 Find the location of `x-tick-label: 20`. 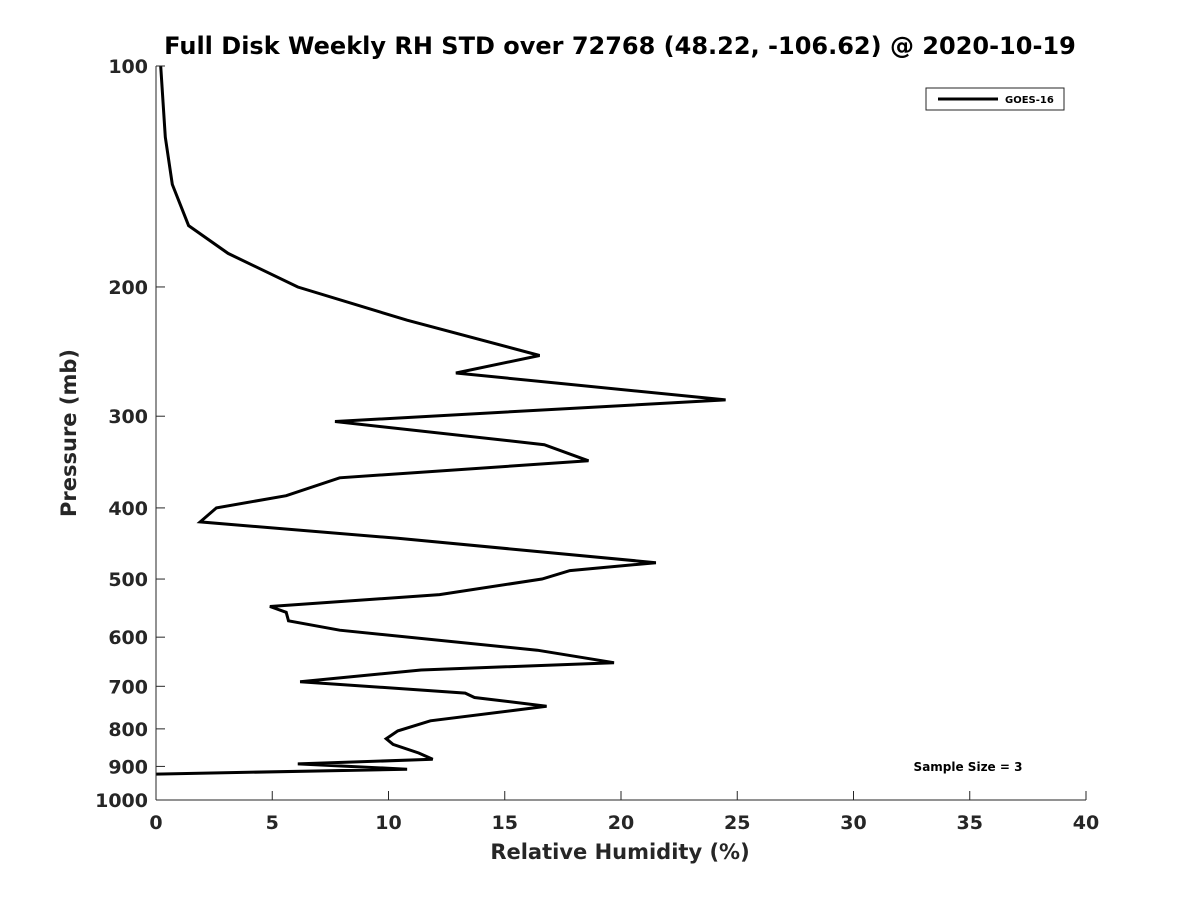

x-tick-label: 20 is located at coordinates (621, 823).